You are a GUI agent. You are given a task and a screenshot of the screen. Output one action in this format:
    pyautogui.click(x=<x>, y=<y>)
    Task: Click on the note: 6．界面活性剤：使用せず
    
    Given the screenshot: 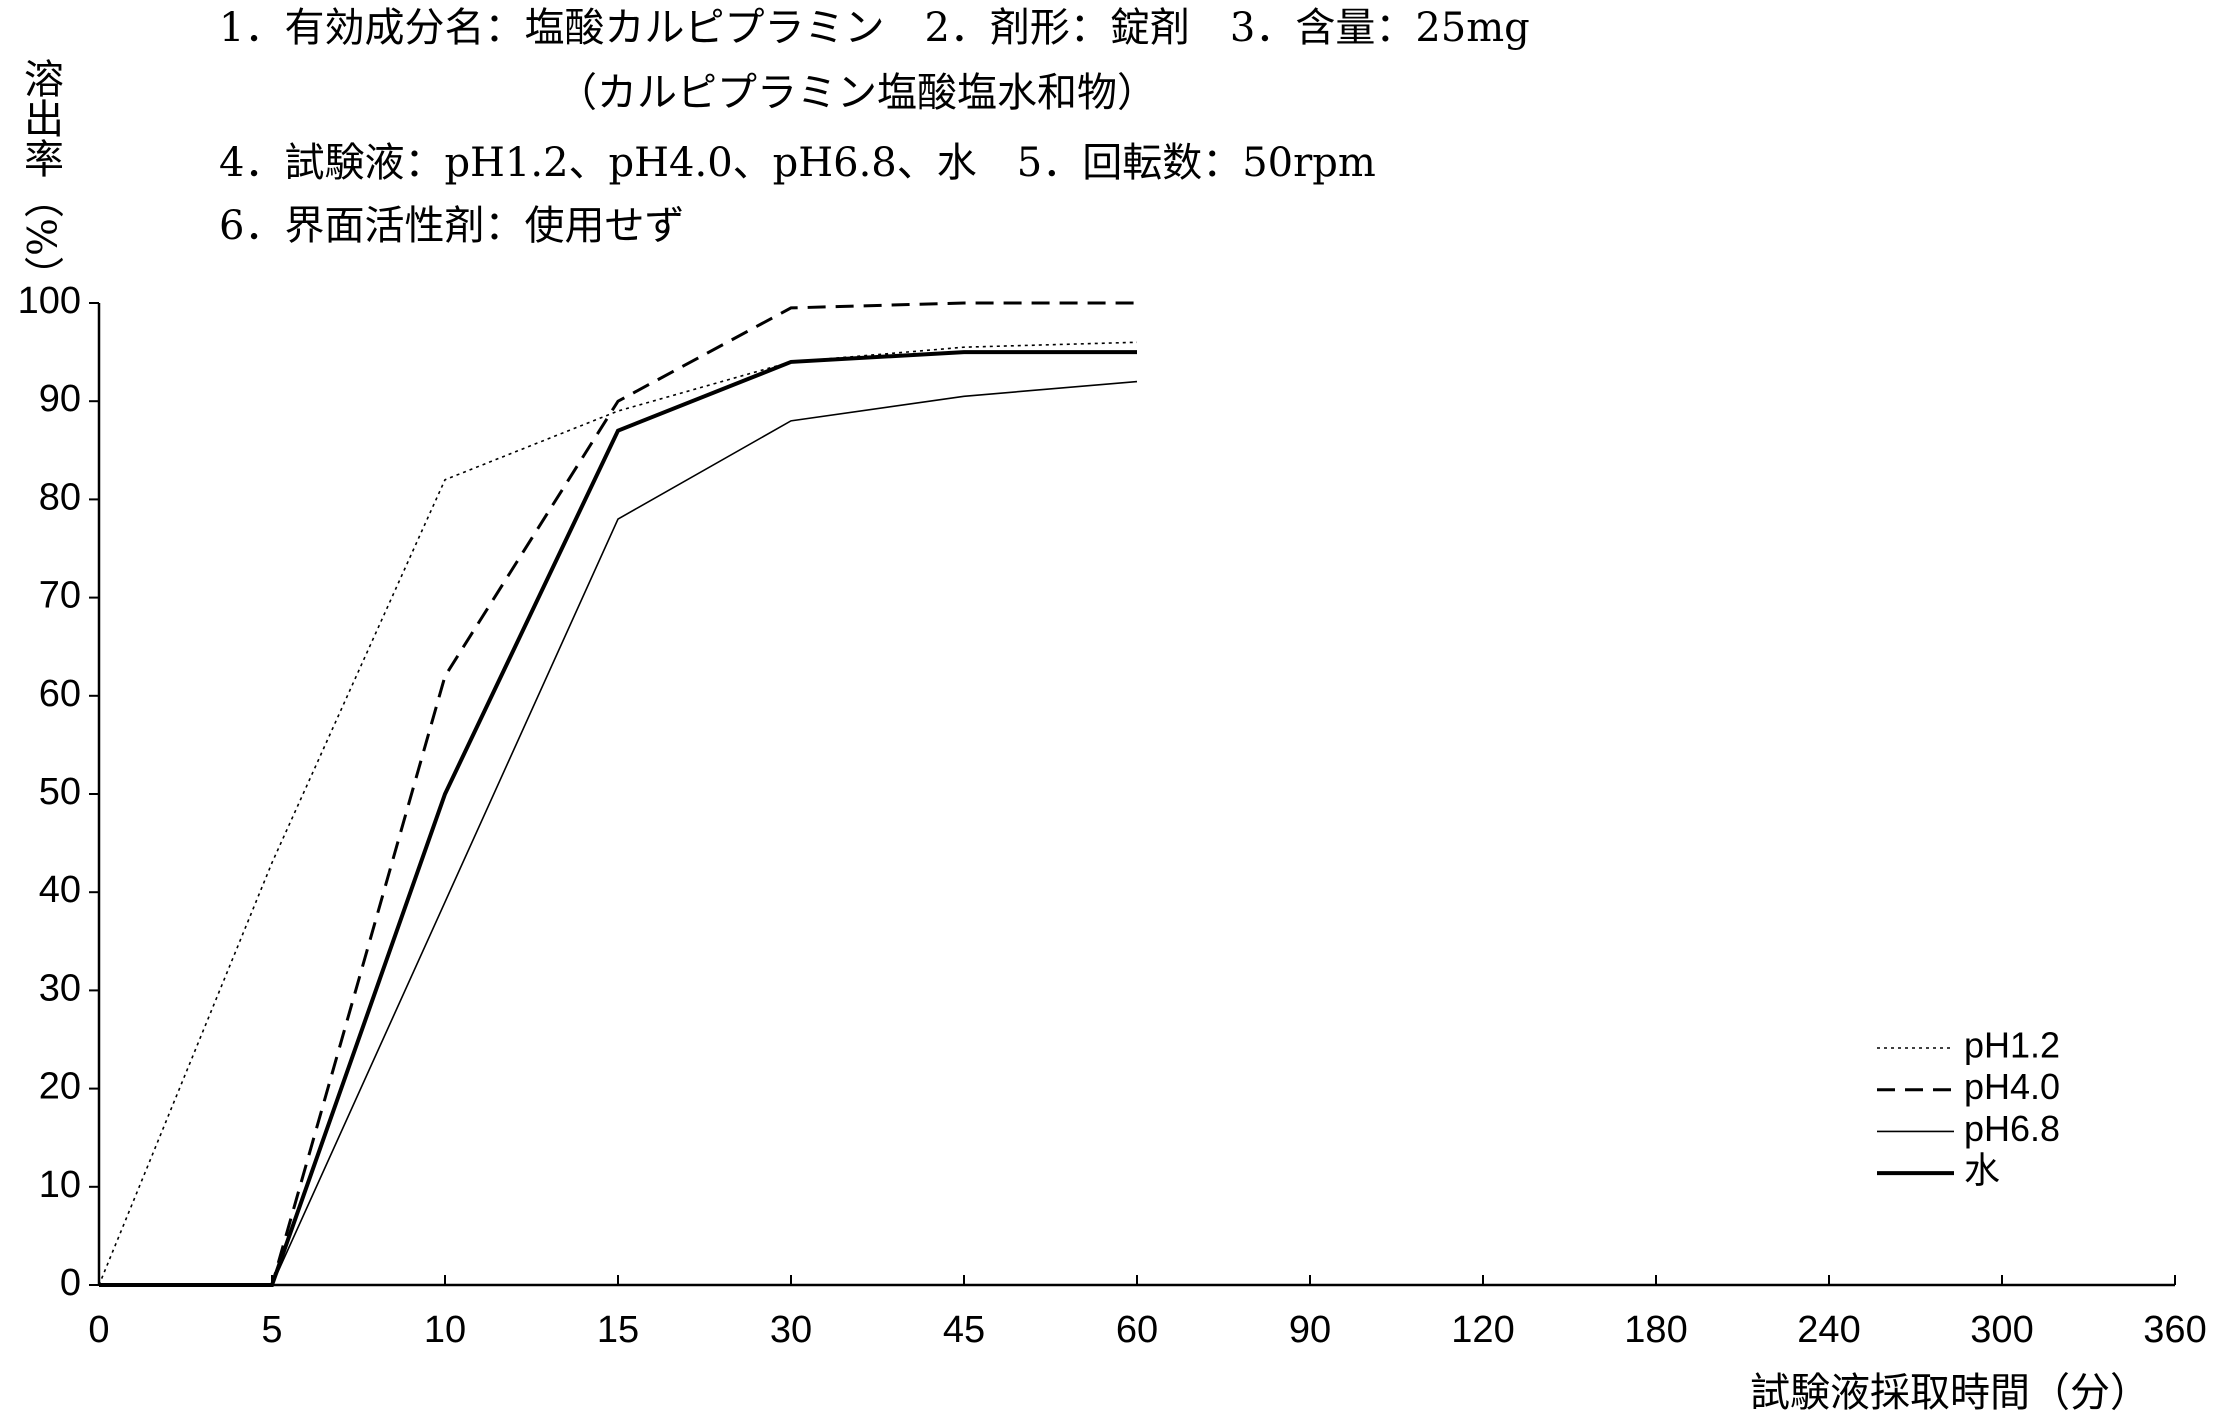 What is the action you would take?
    pyautogui.click(x=451, y=226)
    